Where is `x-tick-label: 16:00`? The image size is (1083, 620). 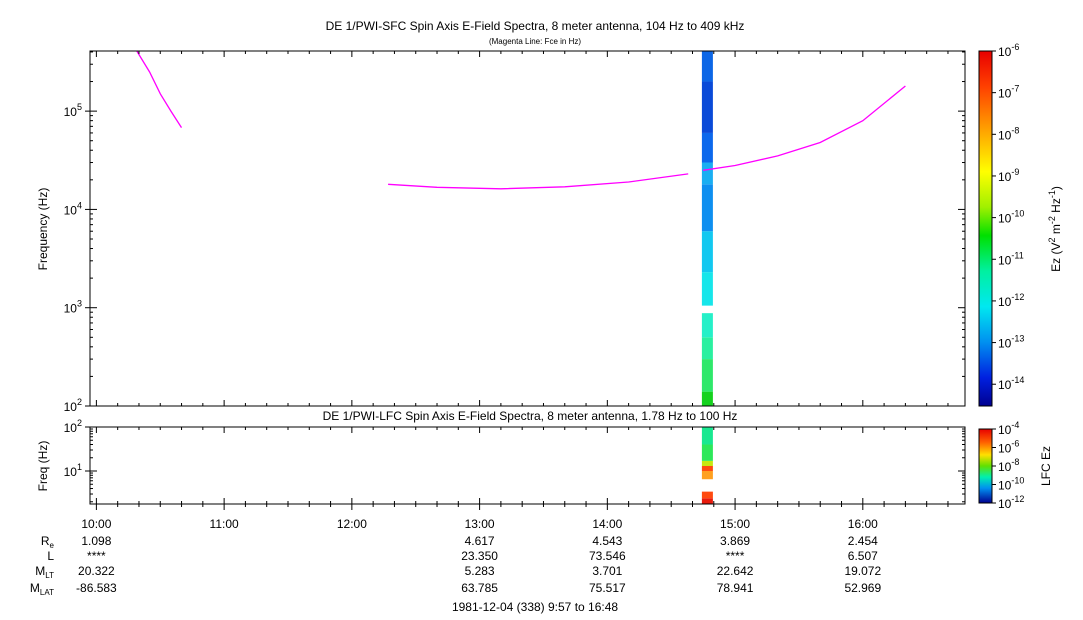 x-tick-label: 16:00 is located at coordinates (863, 524).